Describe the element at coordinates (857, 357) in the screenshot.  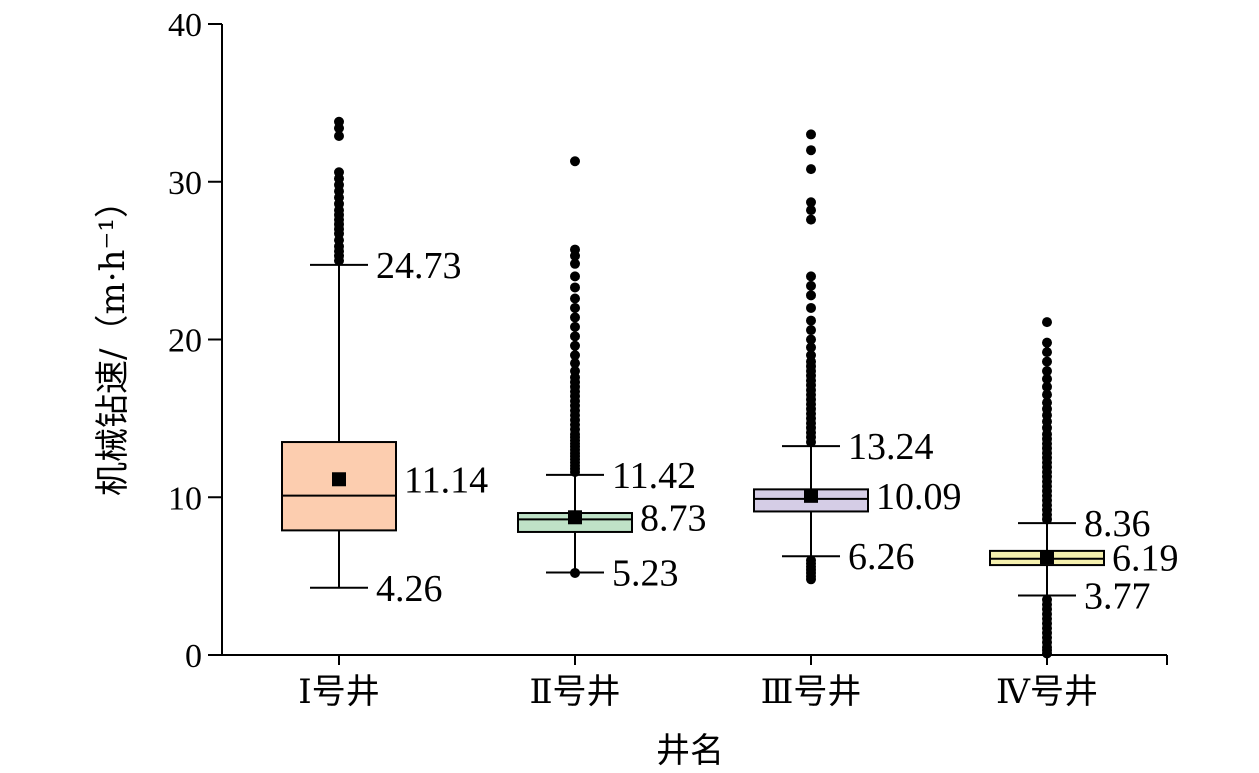
I see `box-group: 13.24 10.09 6.26` at that location.